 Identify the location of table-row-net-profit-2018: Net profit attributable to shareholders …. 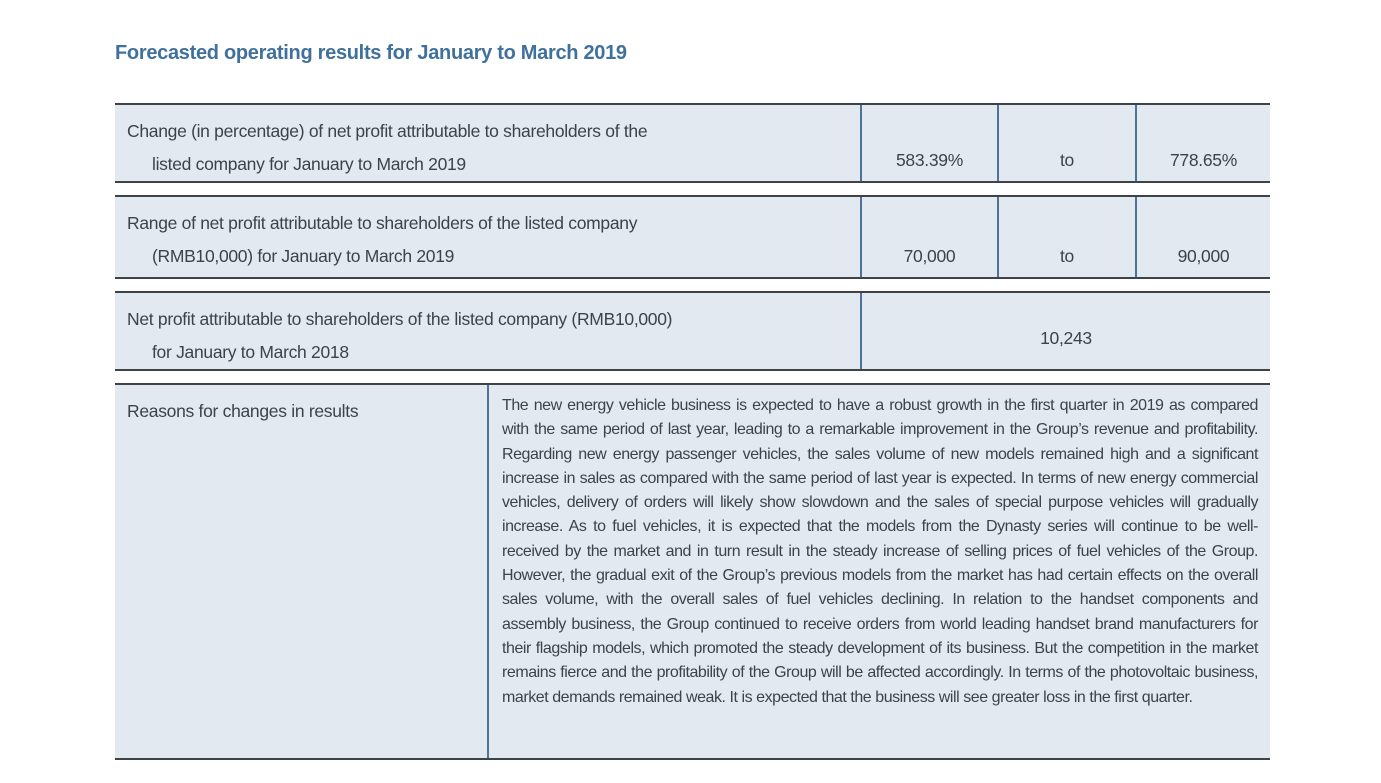
(692, 331).